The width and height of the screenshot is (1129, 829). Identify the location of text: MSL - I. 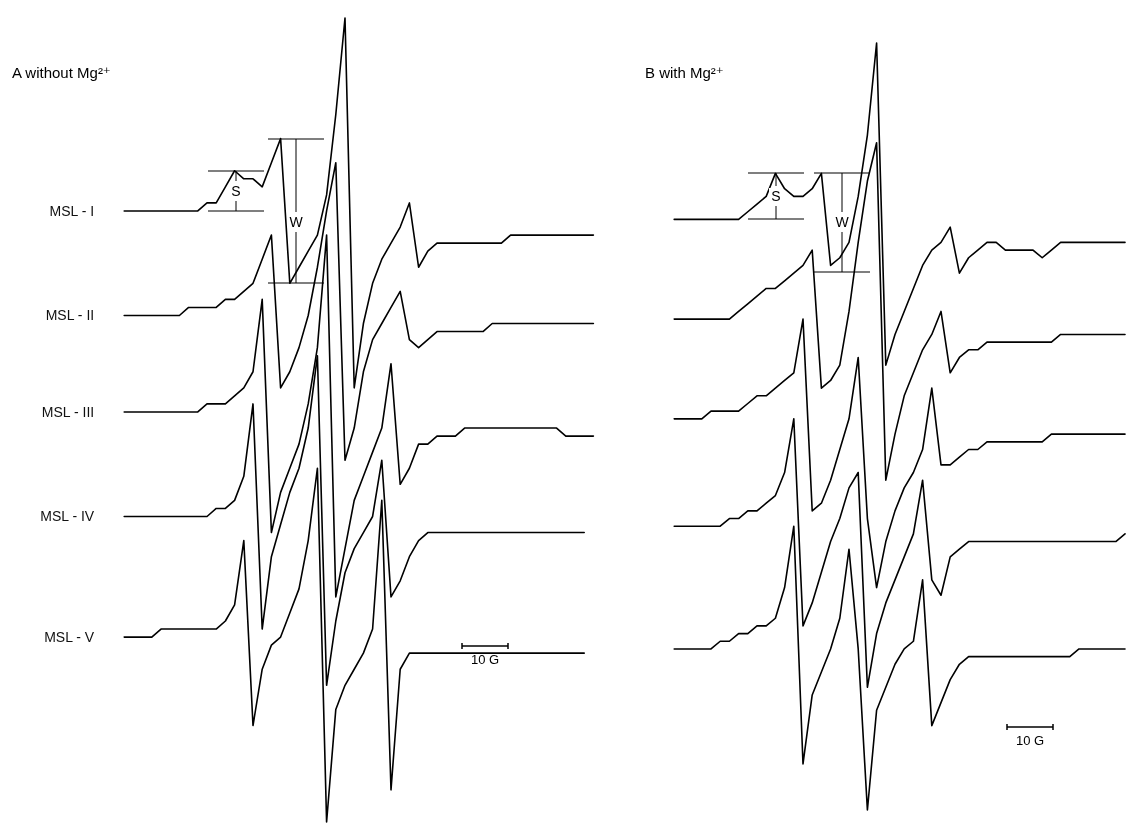
(72, 210).